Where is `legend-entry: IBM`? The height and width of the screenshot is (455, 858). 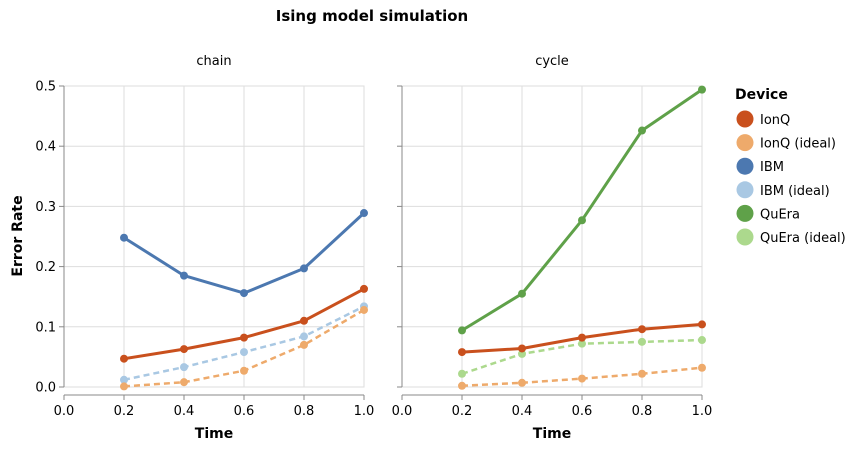
legend-entry: IBM is located at coordinates (760, 166).